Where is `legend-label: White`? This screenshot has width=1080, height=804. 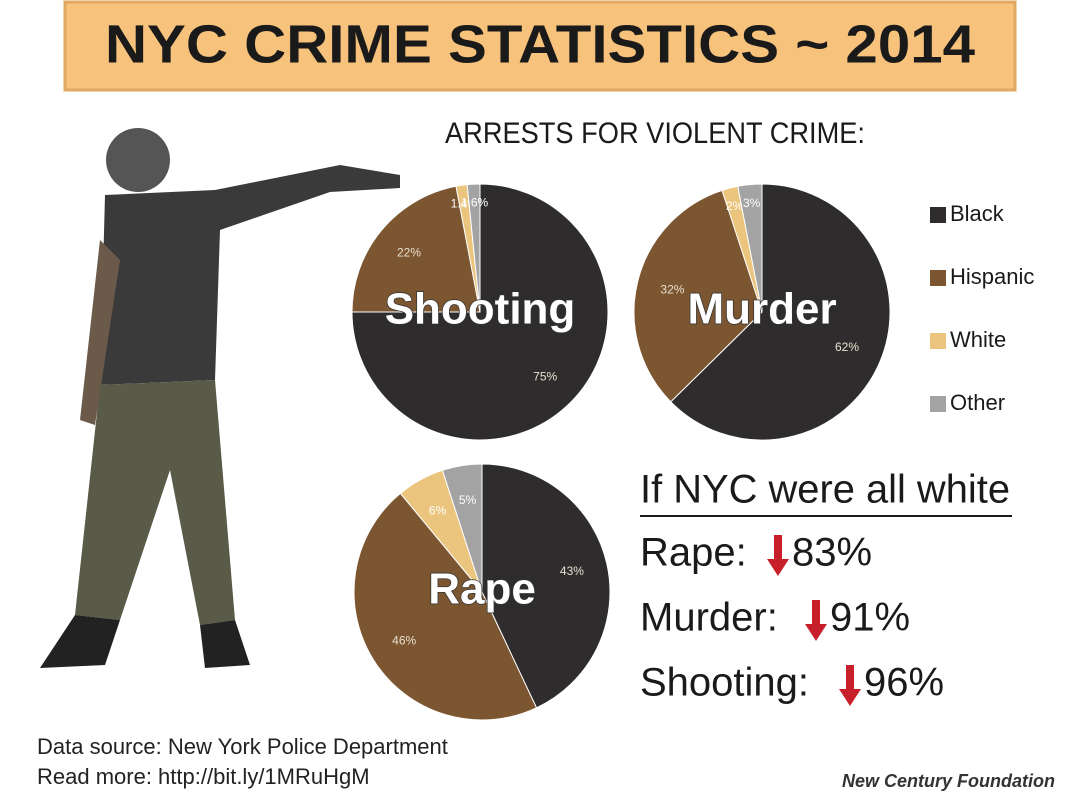 legend-label: White is located at coordinates (978, 339).